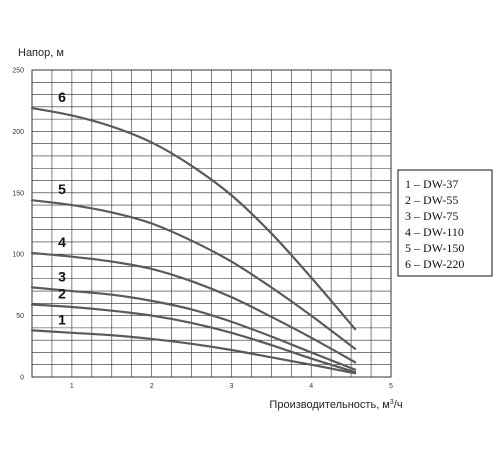  What do you see at coordinates (152, 386) in the screenshot?
I see `x-tick-label: 2` at bounding box center [152, 386].